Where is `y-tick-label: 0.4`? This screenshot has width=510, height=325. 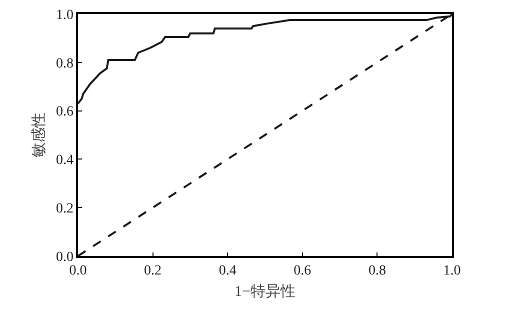
y-tick-label: 0.4 is located at coordinates (65, 160).